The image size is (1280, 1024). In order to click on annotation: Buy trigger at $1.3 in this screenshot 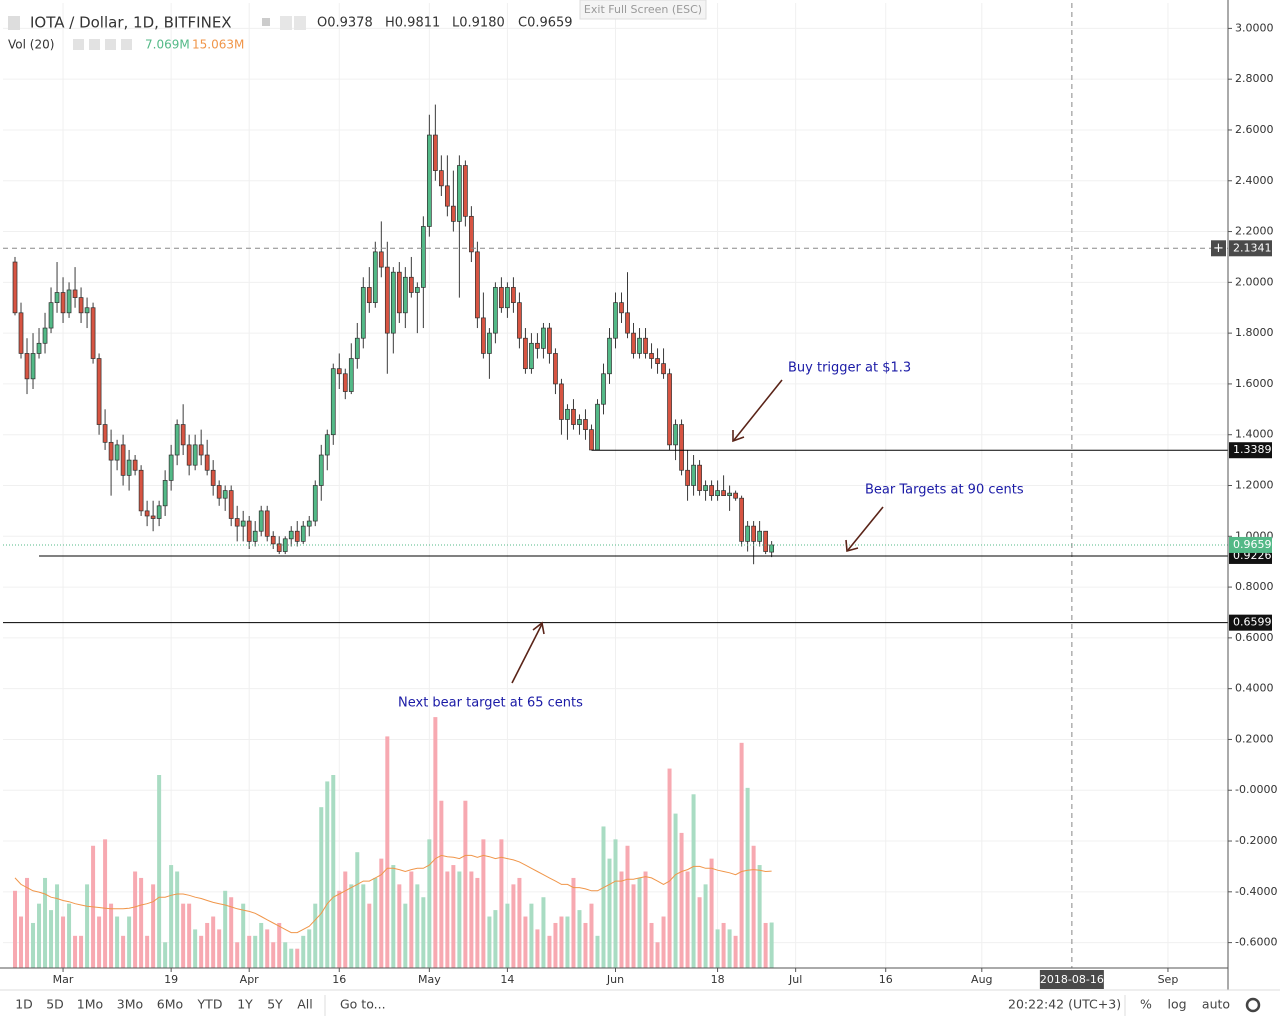, I will do `click(849, 368)`.